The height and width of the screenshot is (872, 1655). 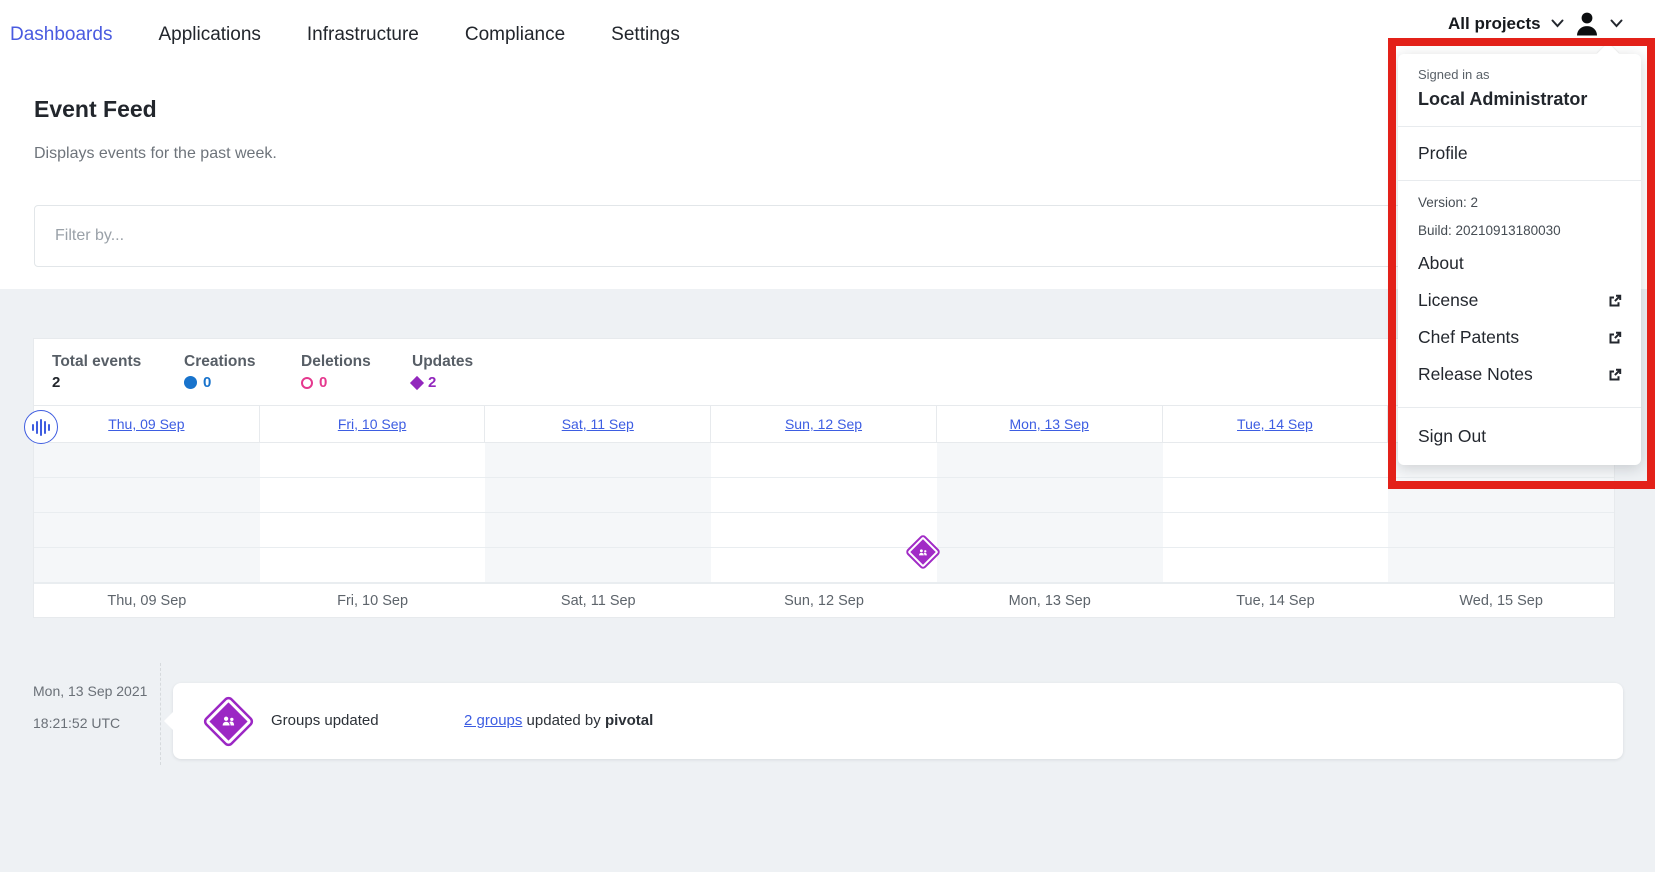 I want to click on signed-in-as-label: Signed in as, so click(x=1454, y=74).